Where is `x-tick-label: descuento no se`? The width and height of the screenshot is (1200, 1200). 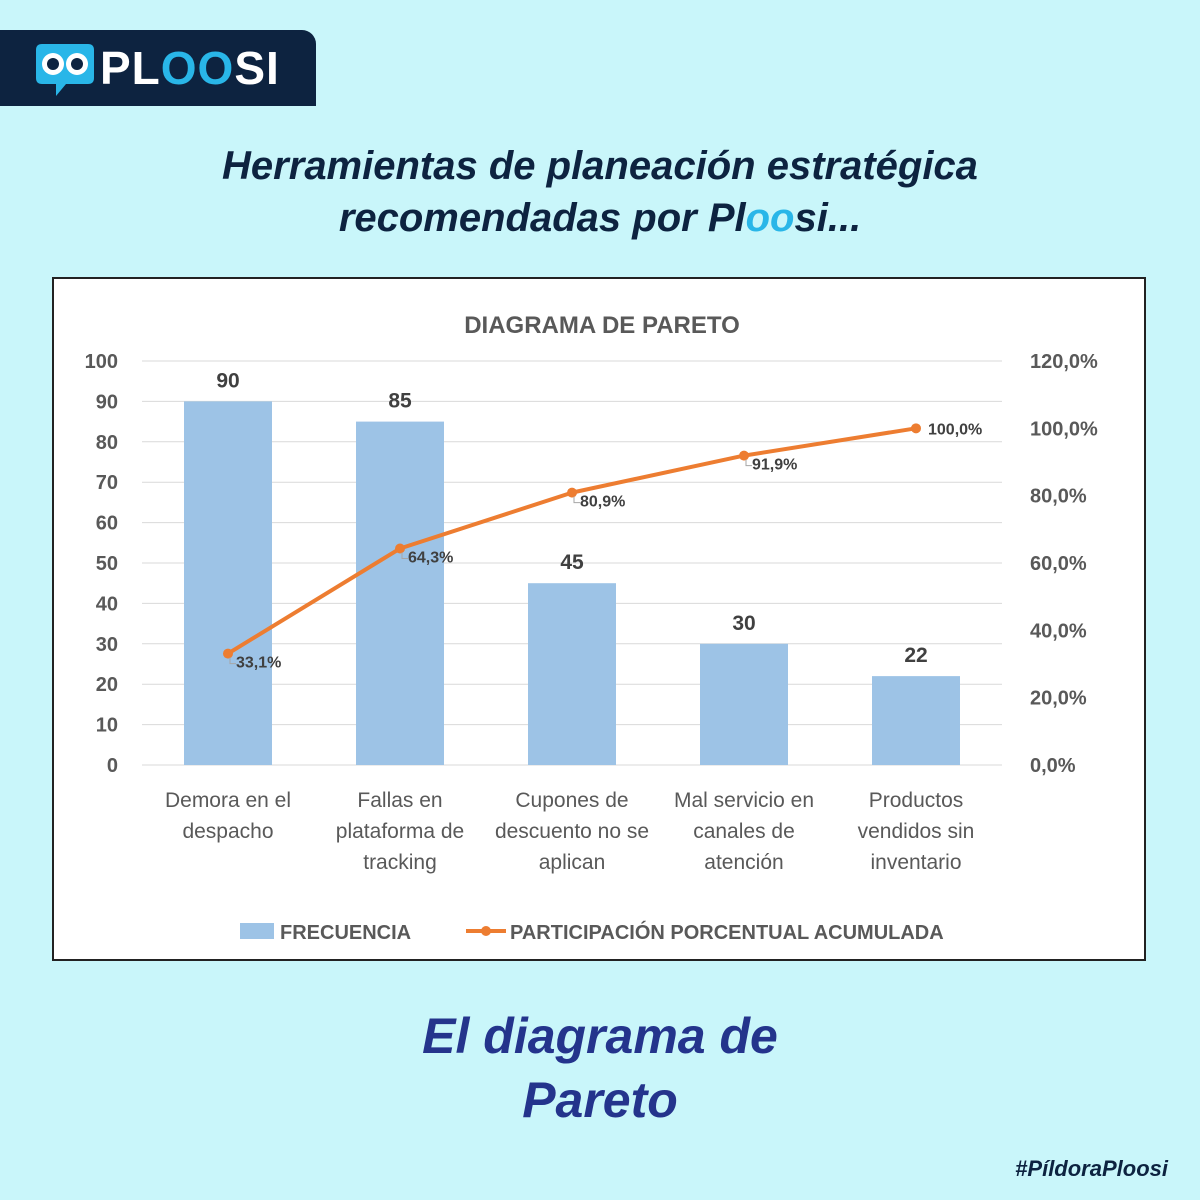
x-tick-label: descuento no se is located at coordinates (572, 831).